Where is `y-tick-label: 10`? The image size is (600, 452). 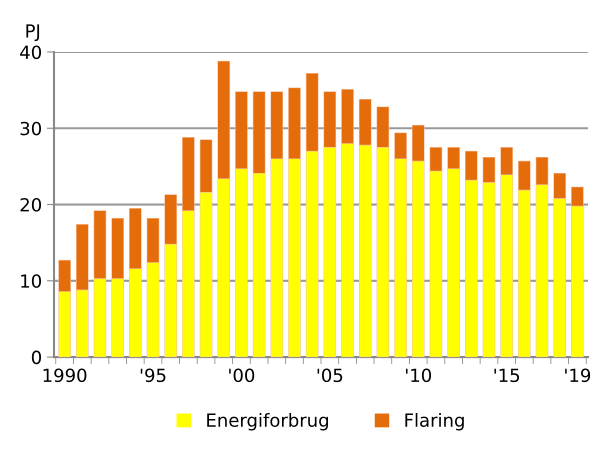 y-tick-label: 10 is located at coordinates (31, 281).